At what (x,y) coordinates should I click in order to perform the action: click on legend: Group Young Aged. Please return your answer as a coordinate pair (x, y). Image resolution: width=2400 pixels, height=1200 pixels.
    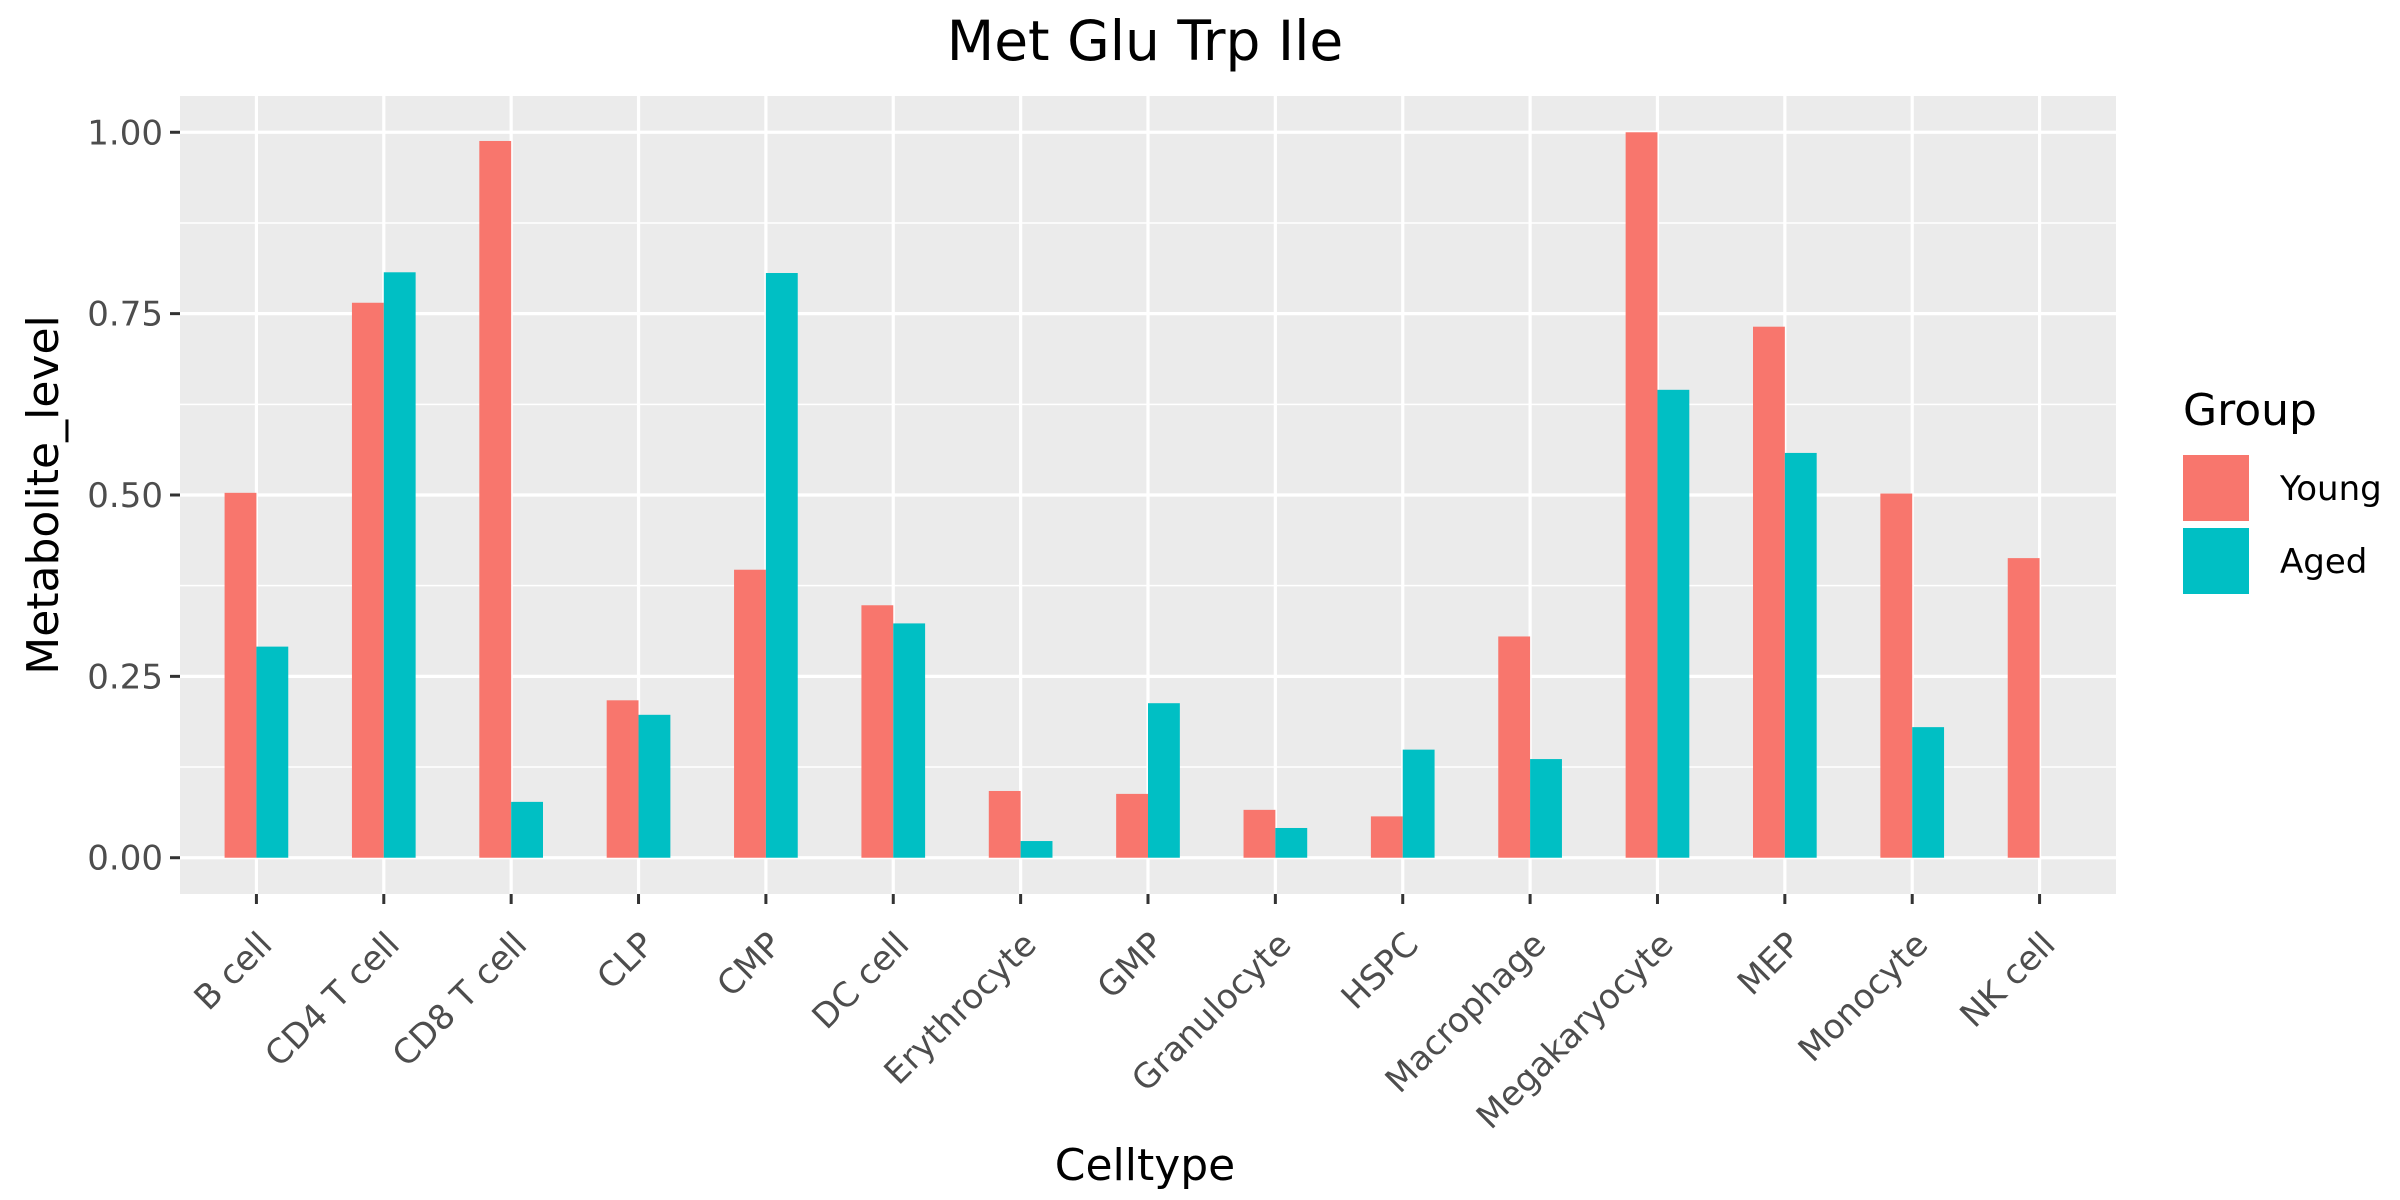
    Looking at the image, I should click on (2282, 489).